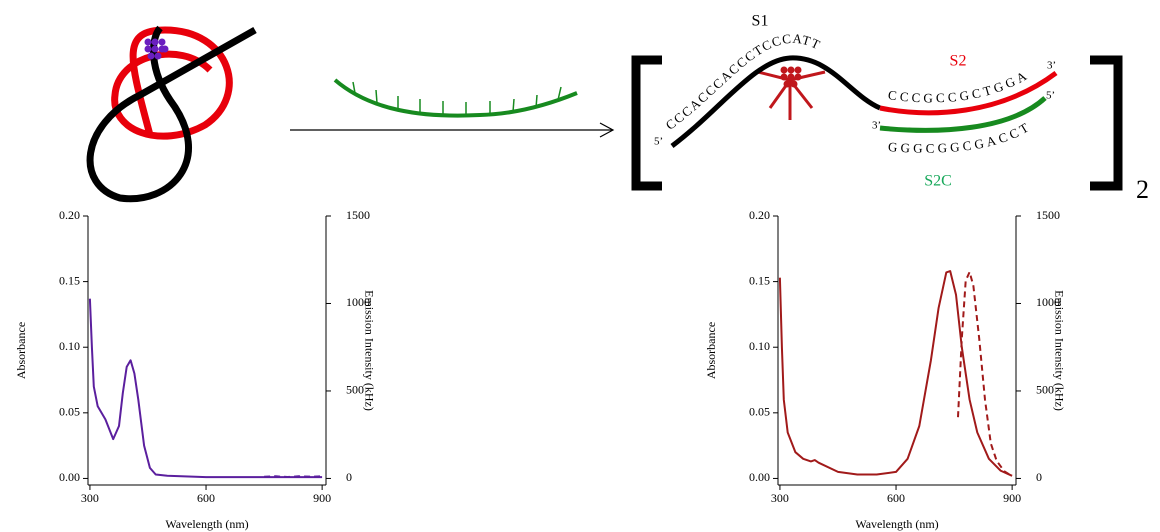  What do you see at coordinates (791, 77) in the screenshot?
I see `red-cluster` at bounding box center [791, 77].